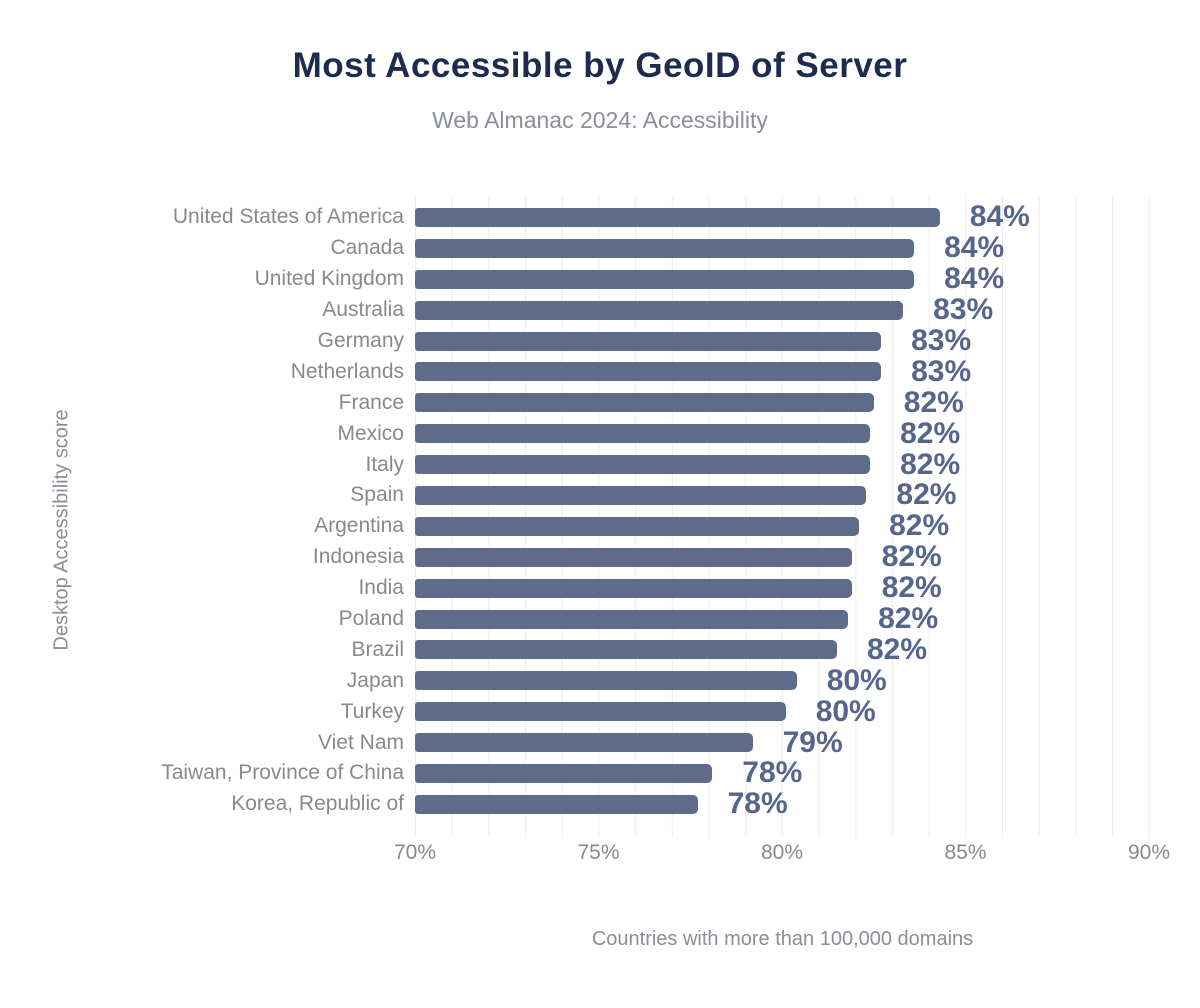 The width and height of the screenshot is (1200, 1008). Describe the element at coordinates (372, 711) in the screenshot. I see `country-label: Turkey` at that location.